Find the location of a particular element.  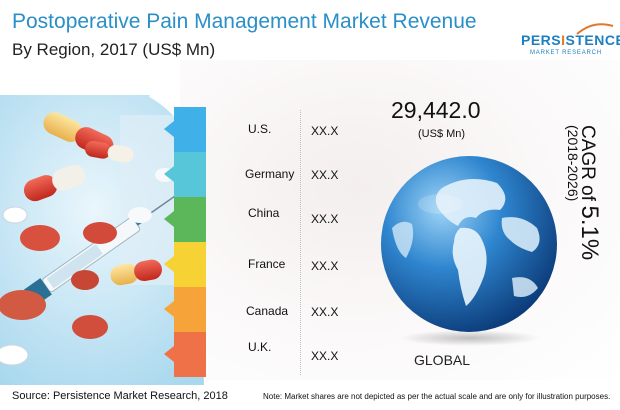

cagr-block: CAGR of 5.1% (2018-2026) is located at coordinates (590, 205).